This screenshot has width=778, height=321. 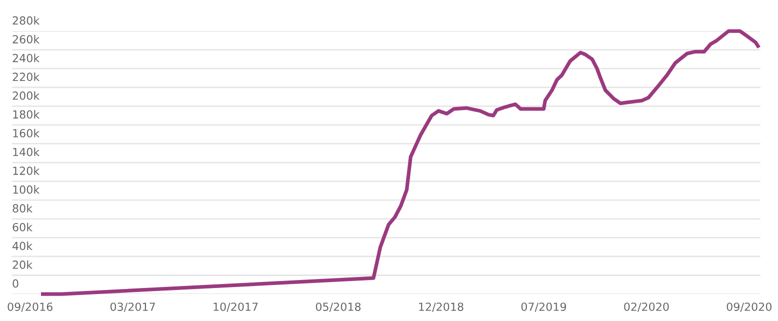 I want to click on x-tick-label: 12/2018, so click(x=441, y=307).